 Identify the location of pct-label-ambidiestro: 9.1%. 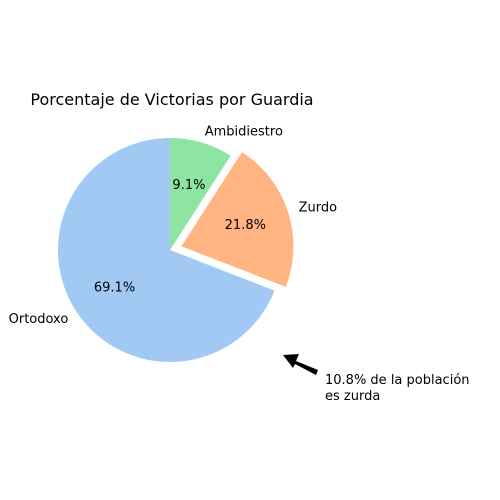
(188, 185).